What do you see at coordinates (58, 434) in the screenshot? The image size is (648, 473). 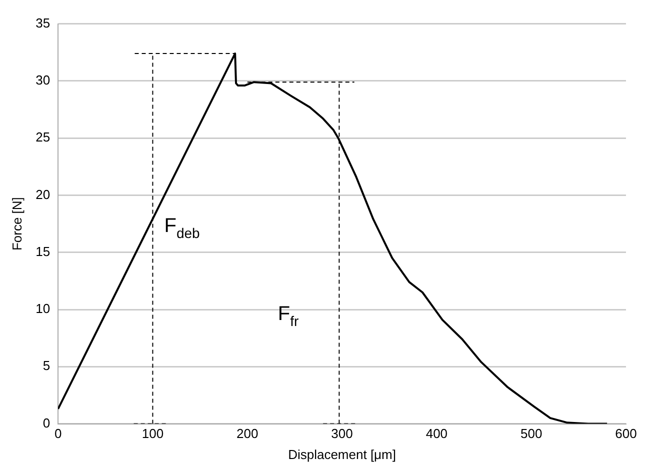 I see `x-tick-label: 0` at bounding box center [58, 434].